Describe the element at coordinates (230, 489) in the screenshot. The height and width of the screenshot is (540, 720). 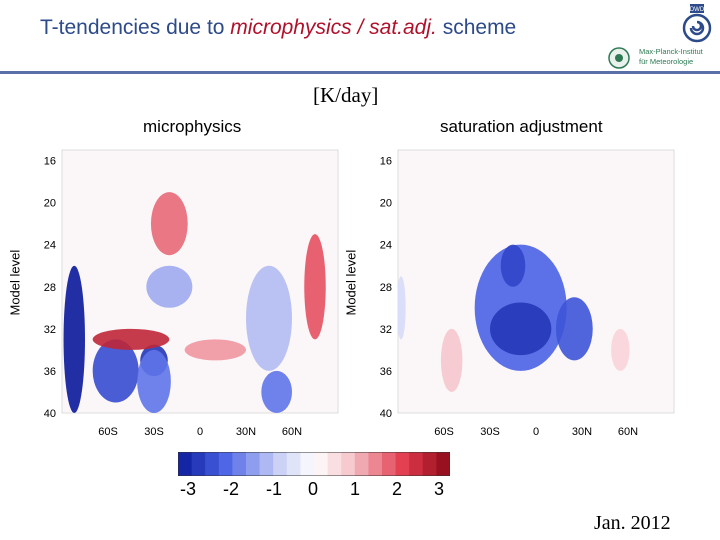
I see `colorbar-tick-label: -2` at that location.